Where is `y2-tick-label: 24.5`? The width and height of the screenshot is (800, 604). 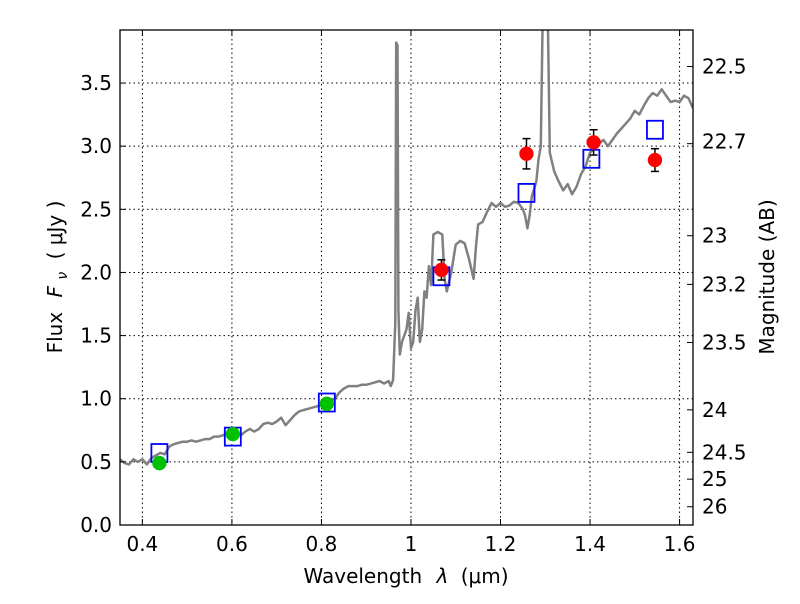
y2-tick-label: 24.5 is located at coordinates (724, 452).